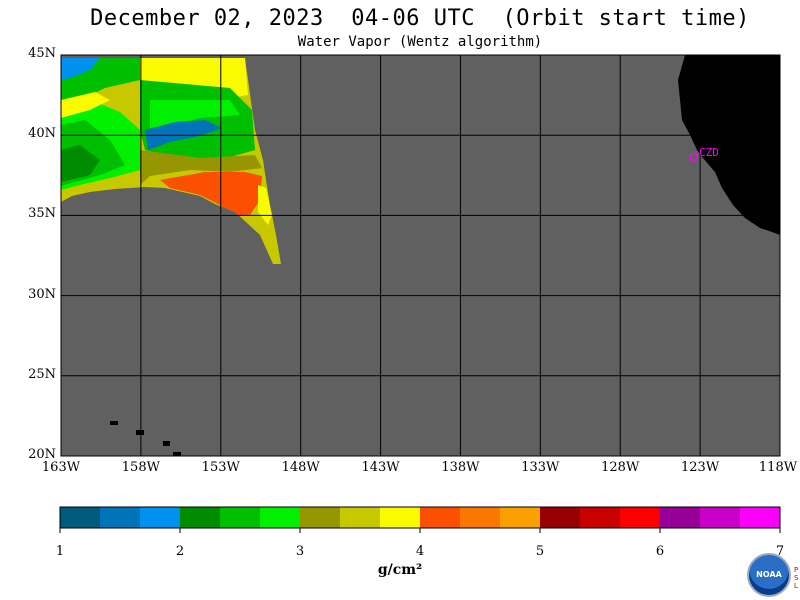 Image resolution: width=800 pixels, height=600 pixels. Describe the element at coordinates (540, 551) in the screenshot. I see `colorbar-tick-label: 5` at that location.